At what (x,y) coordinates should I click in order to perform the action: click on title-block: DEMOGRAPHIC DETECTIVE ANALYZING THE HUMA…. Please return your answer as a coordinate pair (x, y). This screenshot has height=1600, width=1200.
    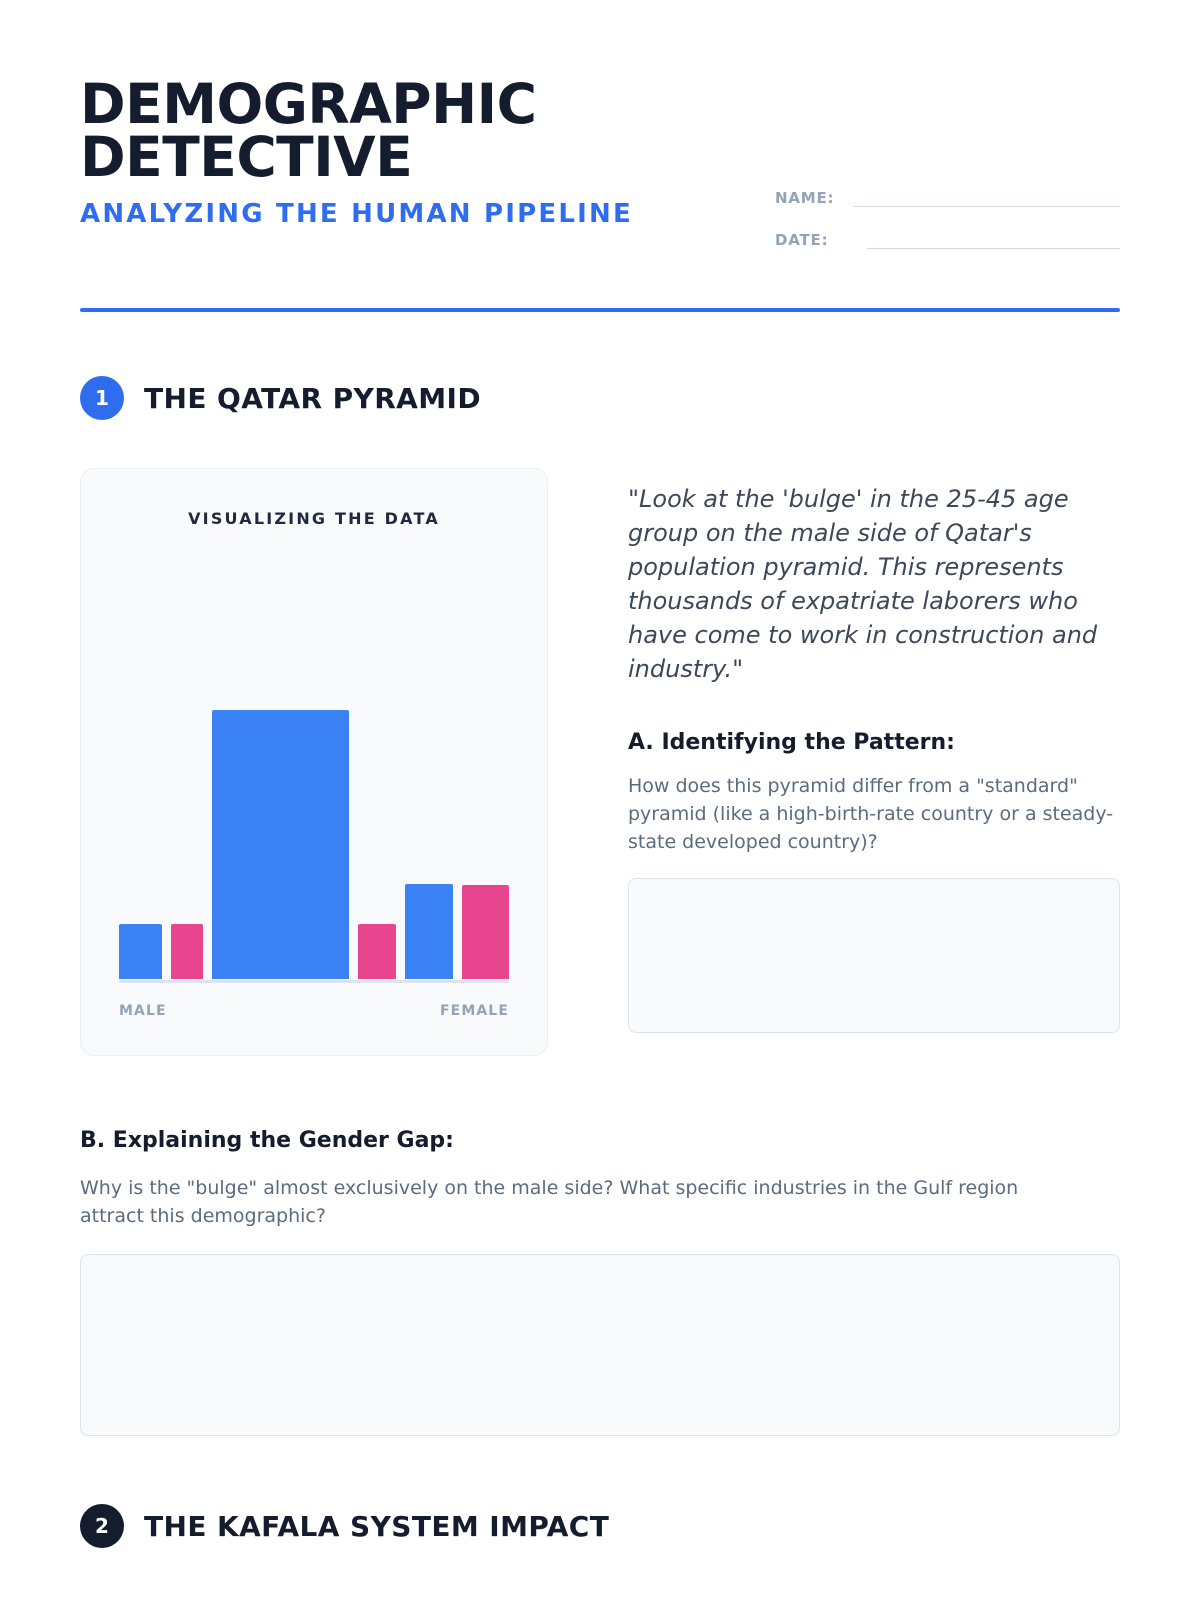
    Looking at the image, I should click on (356, 153).